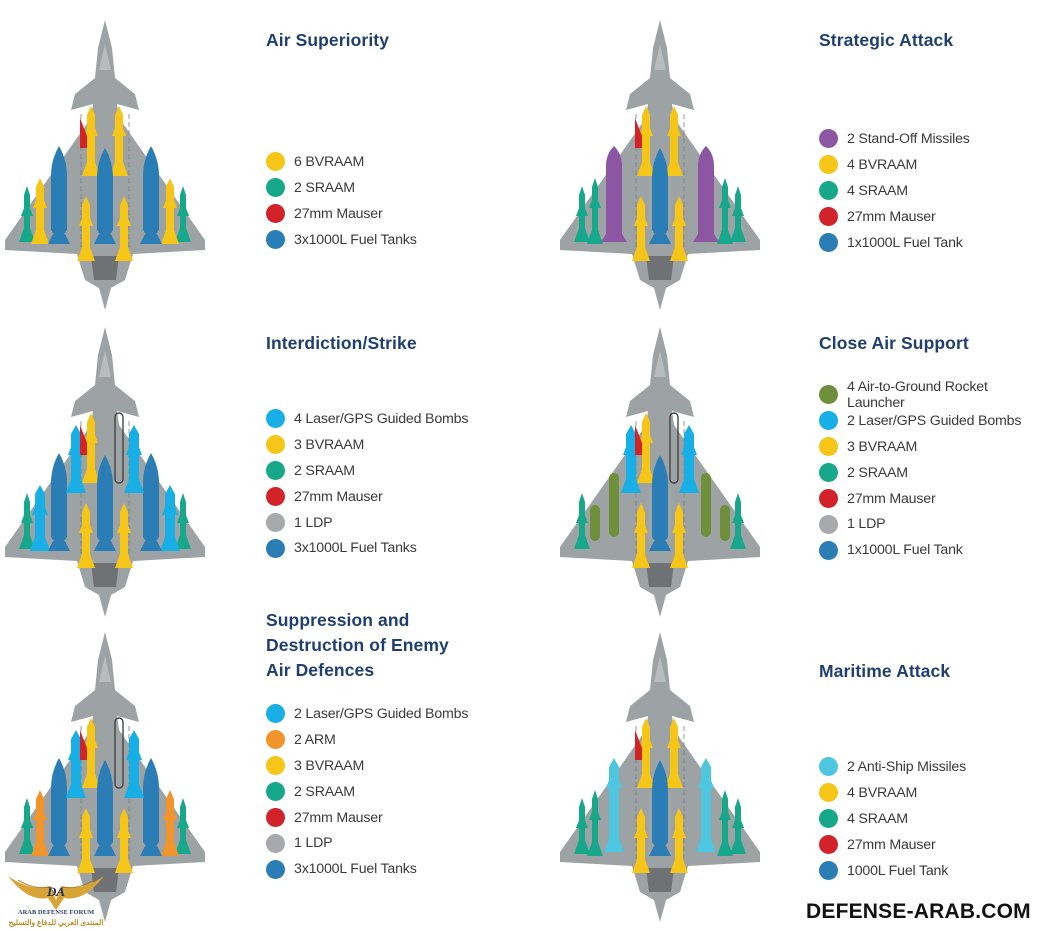 The image size is (1044, 931). I want to click on engine-nozzle-icon, so click(660, 575).